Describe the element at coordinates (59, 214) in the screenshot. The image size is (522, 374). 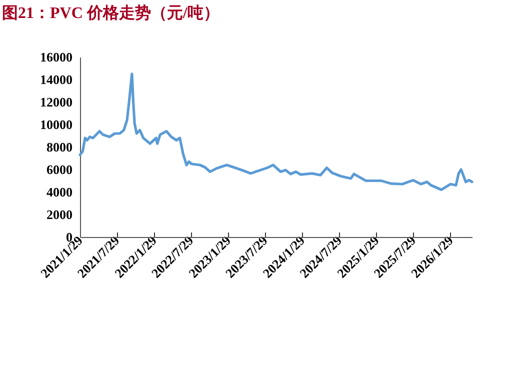
I see `y-tick-label: 2000` at that location.